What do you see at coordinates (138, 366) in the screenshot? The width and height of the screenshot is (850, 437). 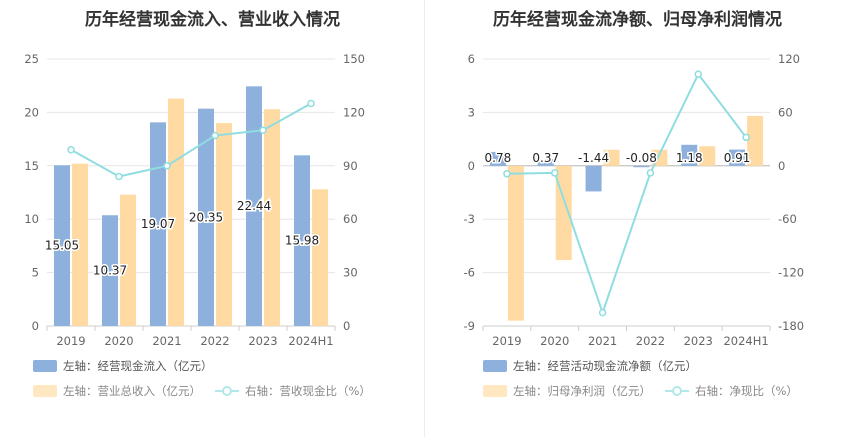 I see `legend-label: 左轴：经营现金流入（亿元）` at bounding box center [138, 366].